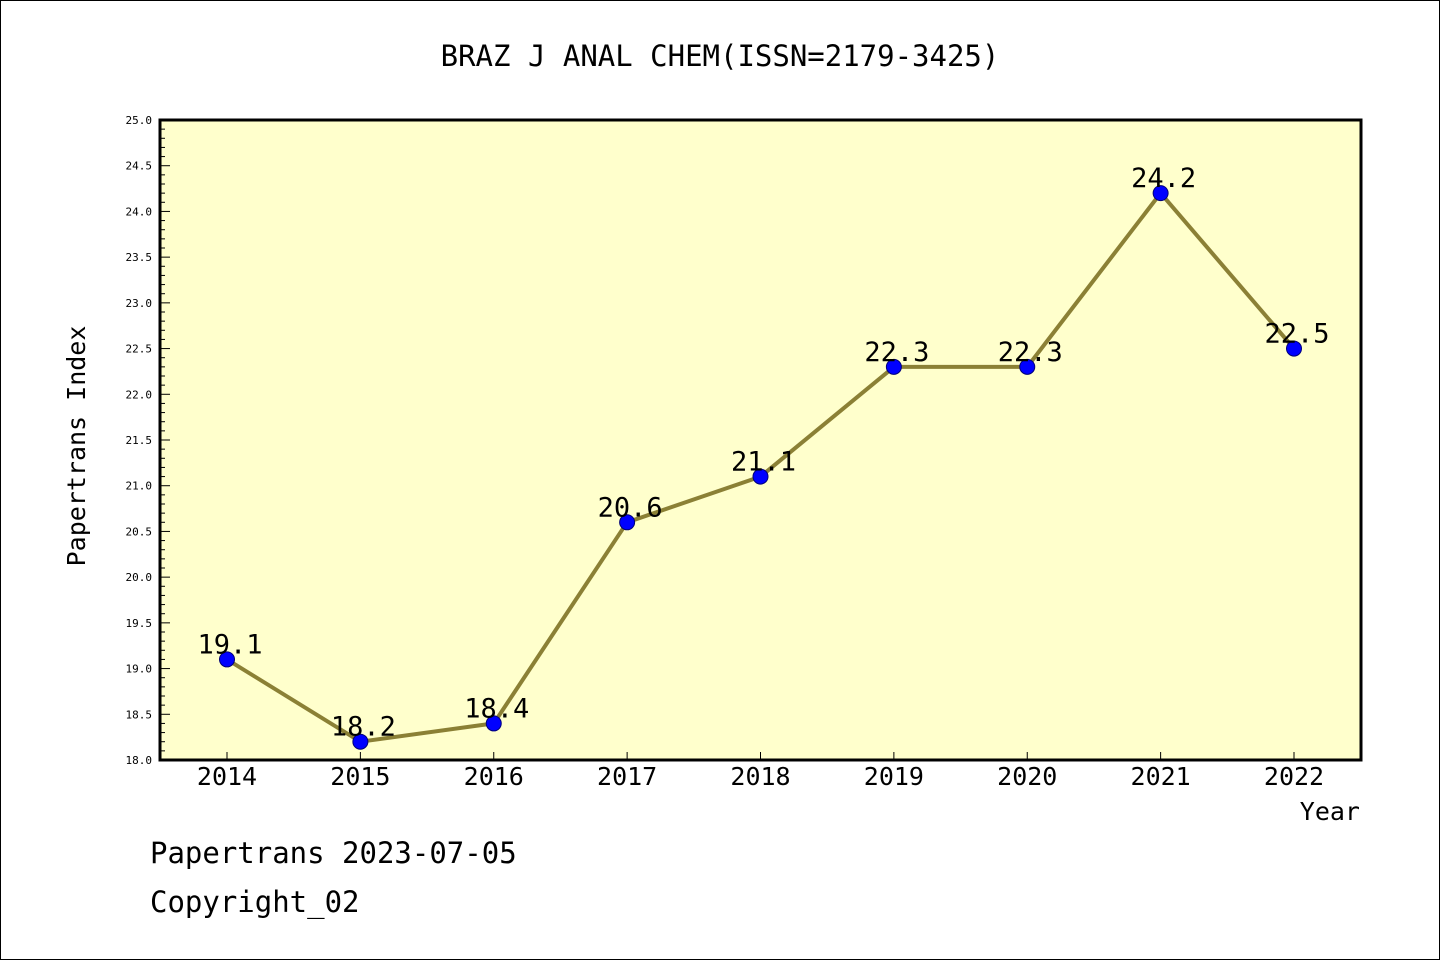  I want to click on x-tick-label: 2014, so click(227, 776).